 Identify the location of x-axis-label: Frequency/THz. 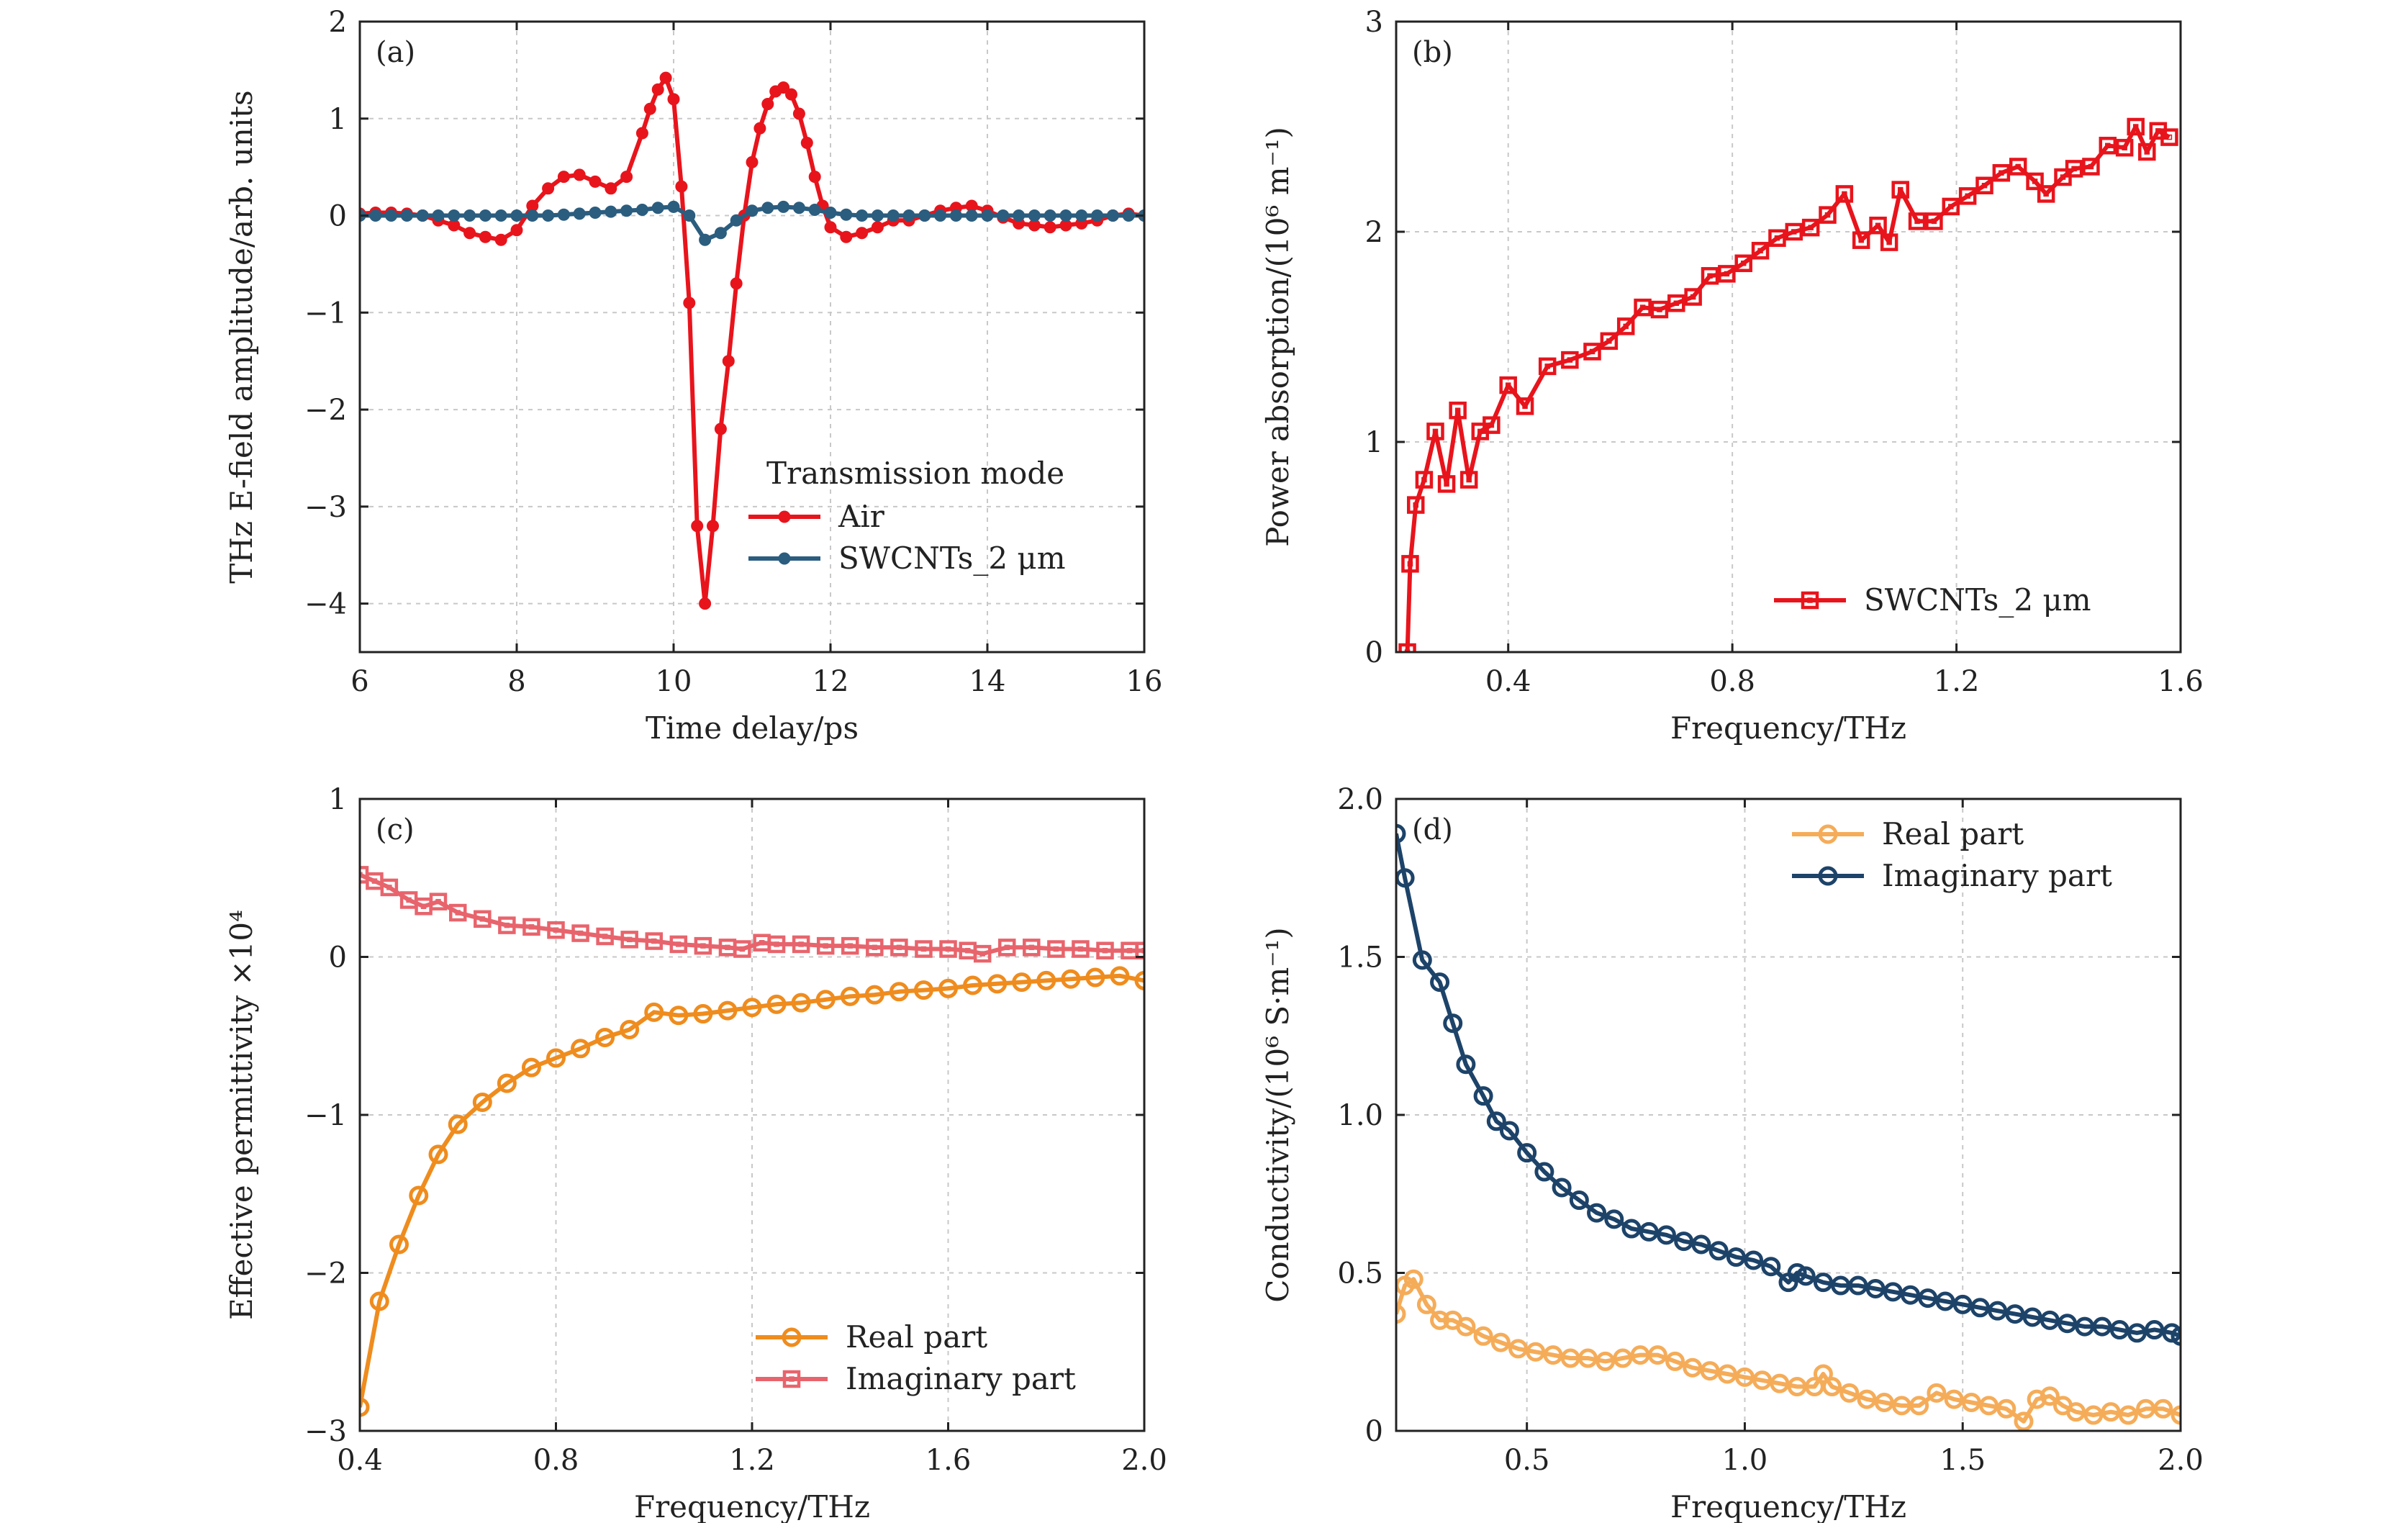
(1788, 1506).